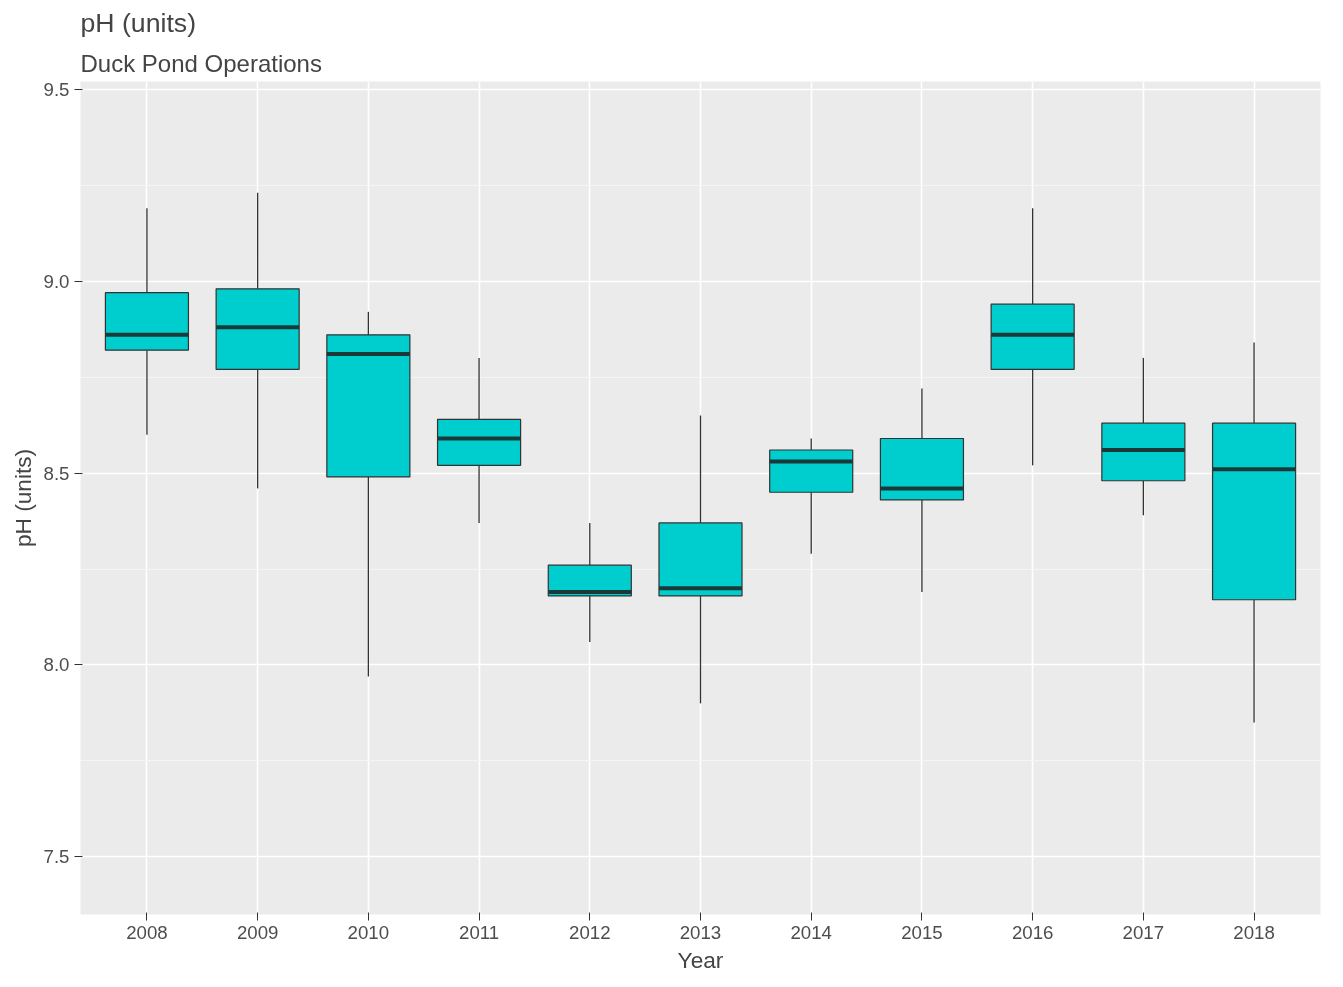 This screenshot has height=987, width=1343. I want to click on y-axis-title: pH (units), so click(22, 498).